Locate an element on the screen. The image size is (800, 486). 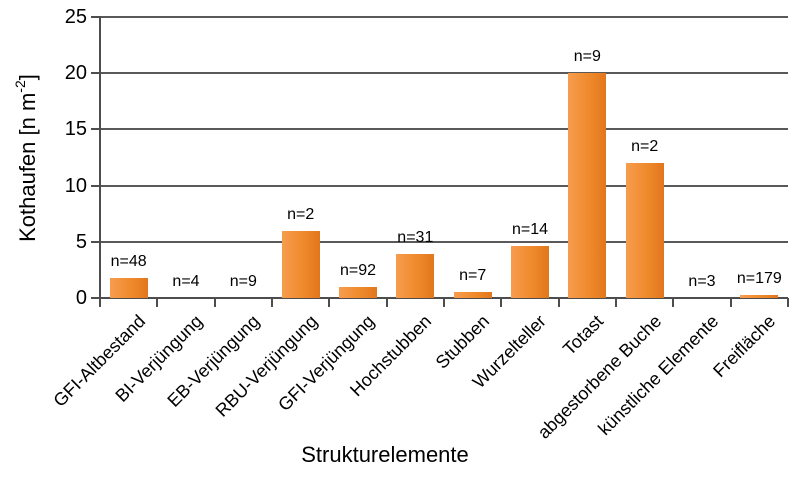
y-tick-label: 25 is located at coordinates (75, 17).